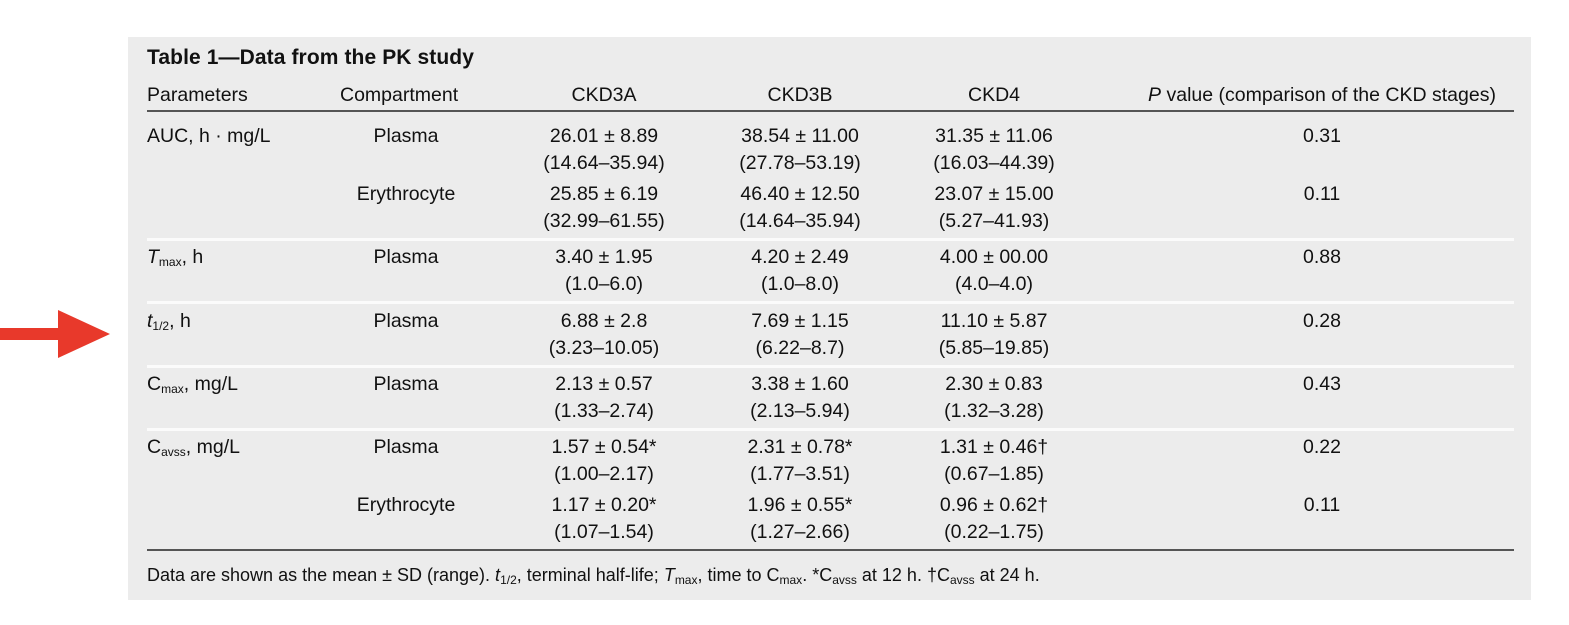 The image size is (1569, 625). I want to click on row7-ckd3a-range: (1.07–1.54), so click(604, 532).